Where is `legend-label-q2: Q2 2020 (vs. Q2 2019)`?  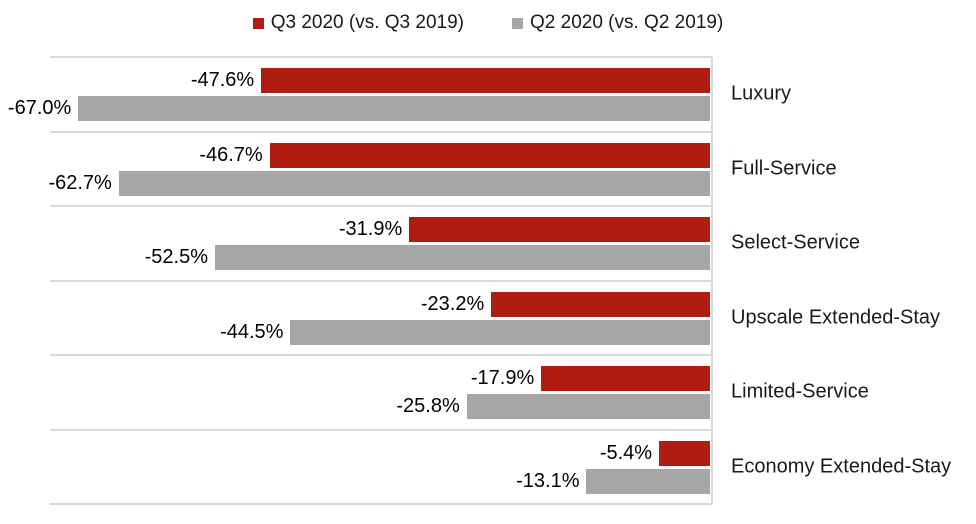
legend-label-q2: Q2 2020 (vs. Q2 2019) is located at coordinates (627, 22).